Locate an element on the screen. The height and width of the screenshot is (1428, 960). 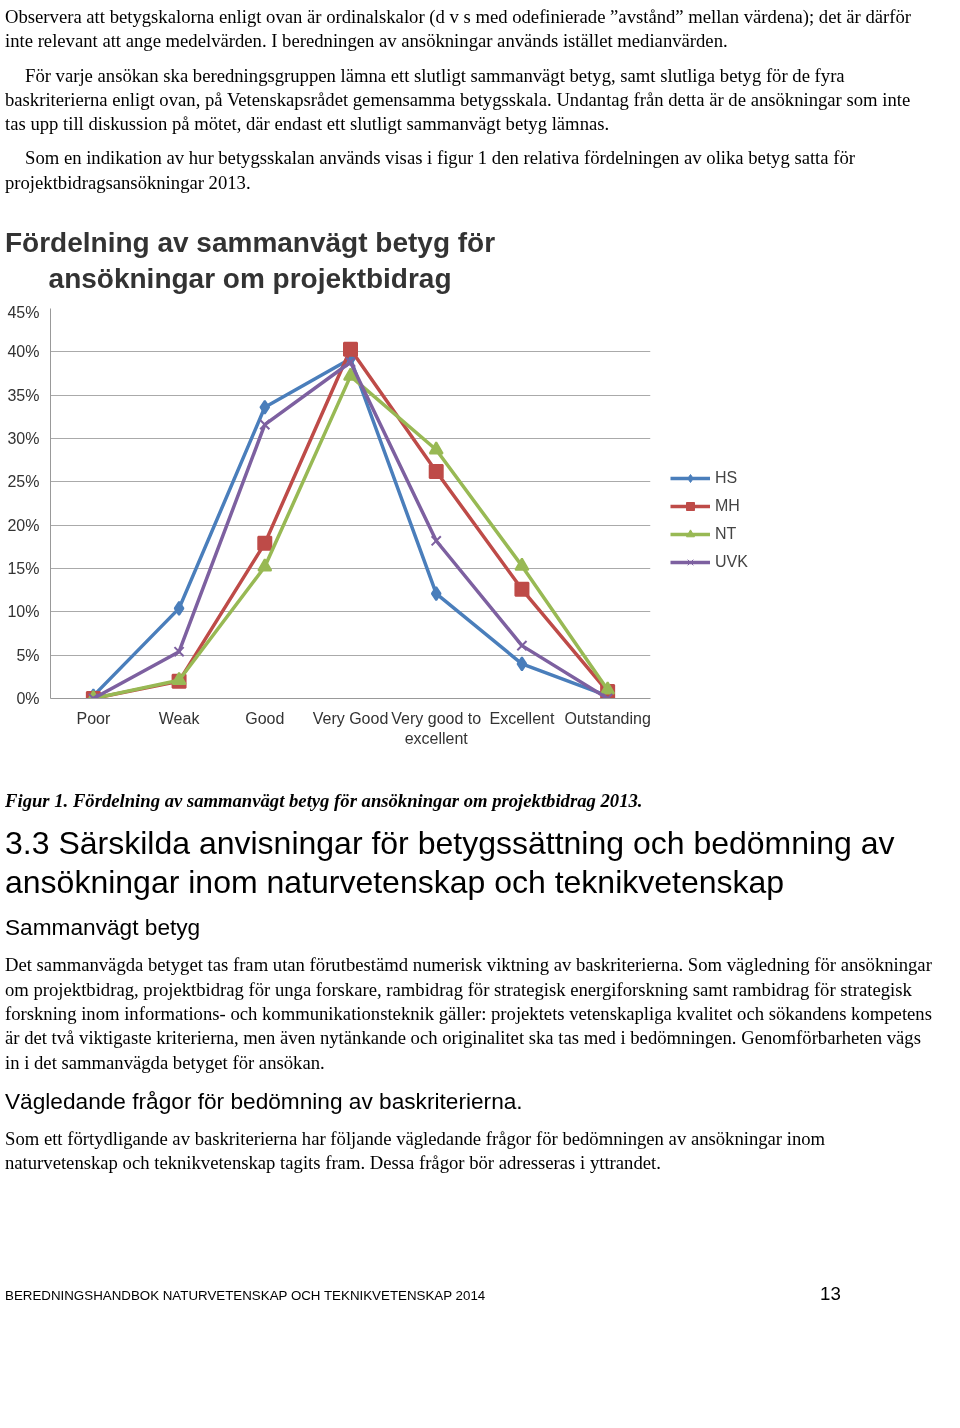
text: För varje ansökan ska beredningsgruppen lämna ett slutligt sammanvägt betyg, samt slutliga betyg för de fyra baskriterierna enligt ovan, på Vetenskapsrådet gemensamma betygsskala. Undantag från detta är de ansökningar som inte tas upp till diskussion på mötet, där endast ett slutligt sammanvägt betyg lämnas. is located at coordinates (458, 100).